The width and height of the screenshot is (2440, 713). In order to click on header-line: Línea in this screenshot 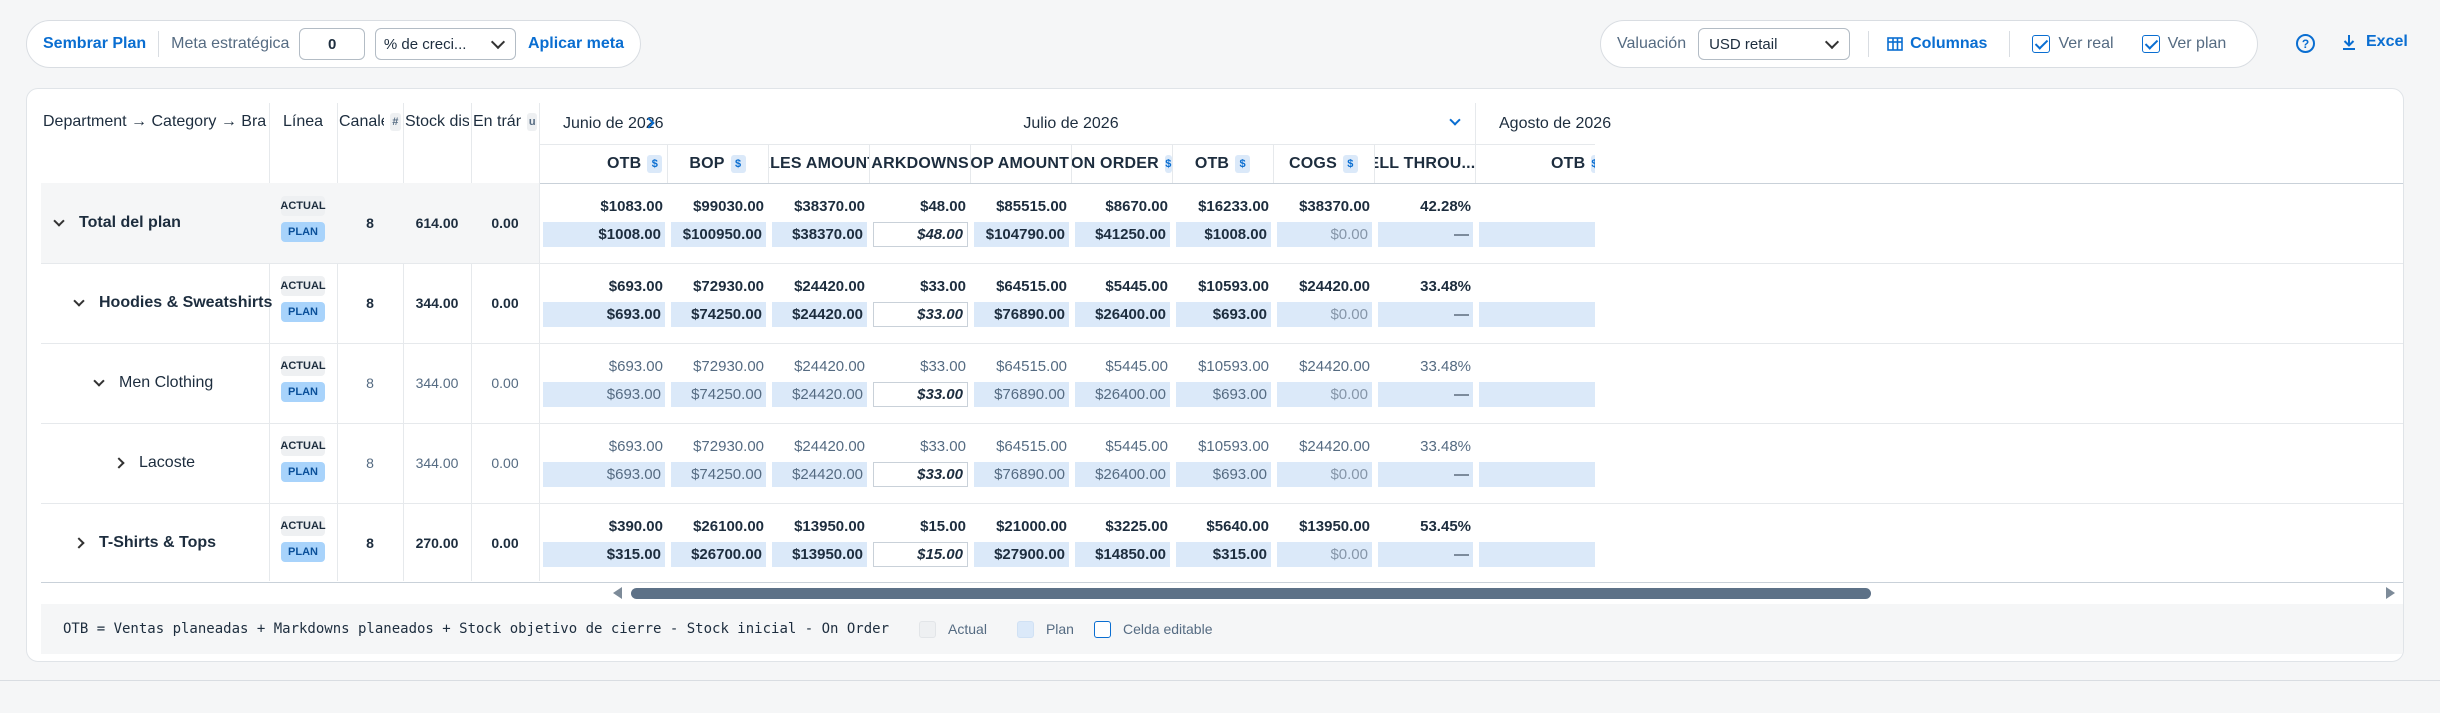, I will do `click(303, 122)`.